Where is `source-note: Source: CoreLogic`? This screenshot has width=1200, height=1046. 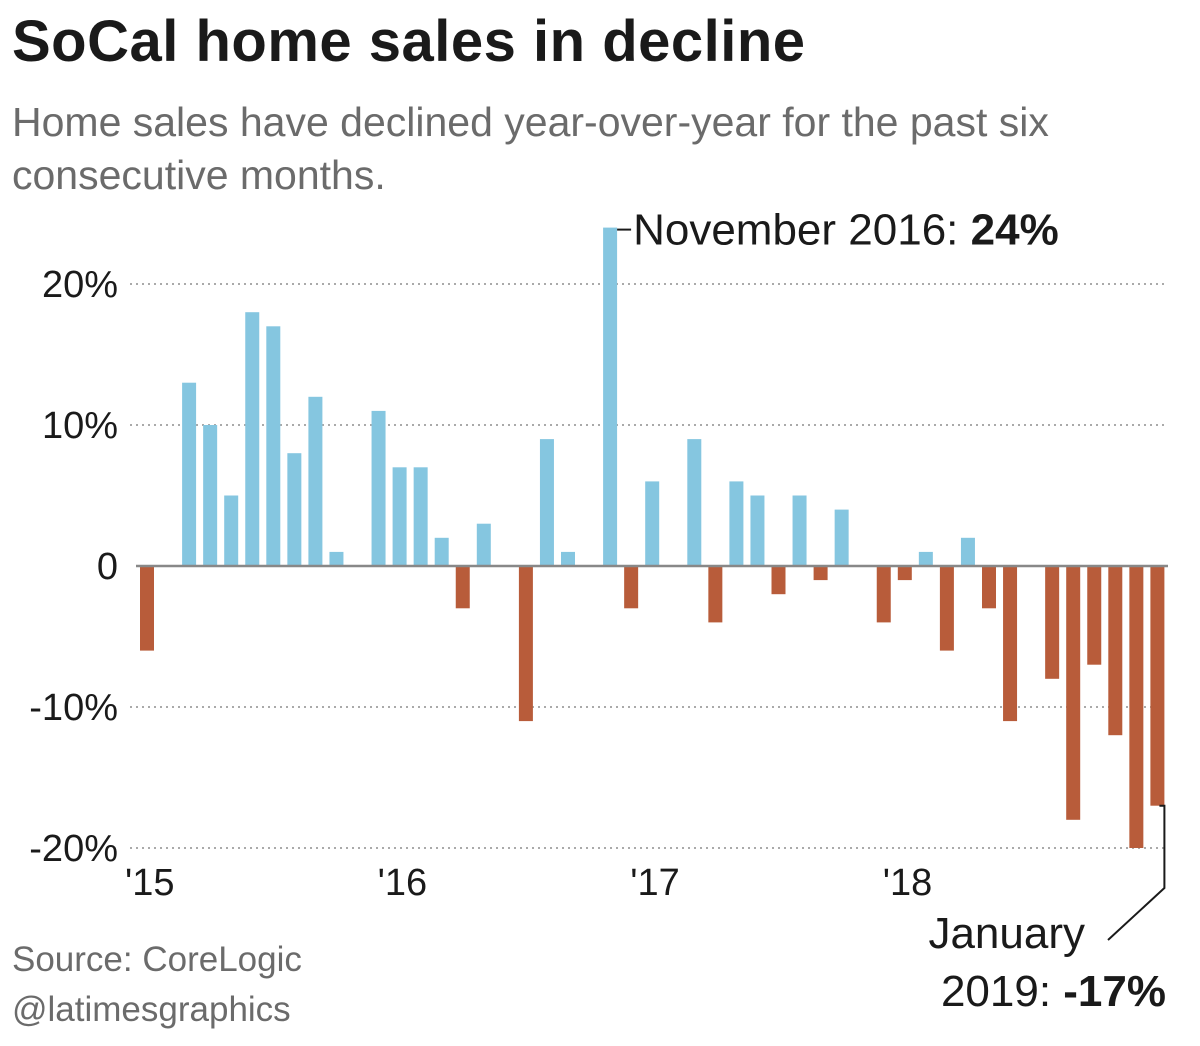 source-note: Source: CoreLogic is located at coordinates (157, 959).